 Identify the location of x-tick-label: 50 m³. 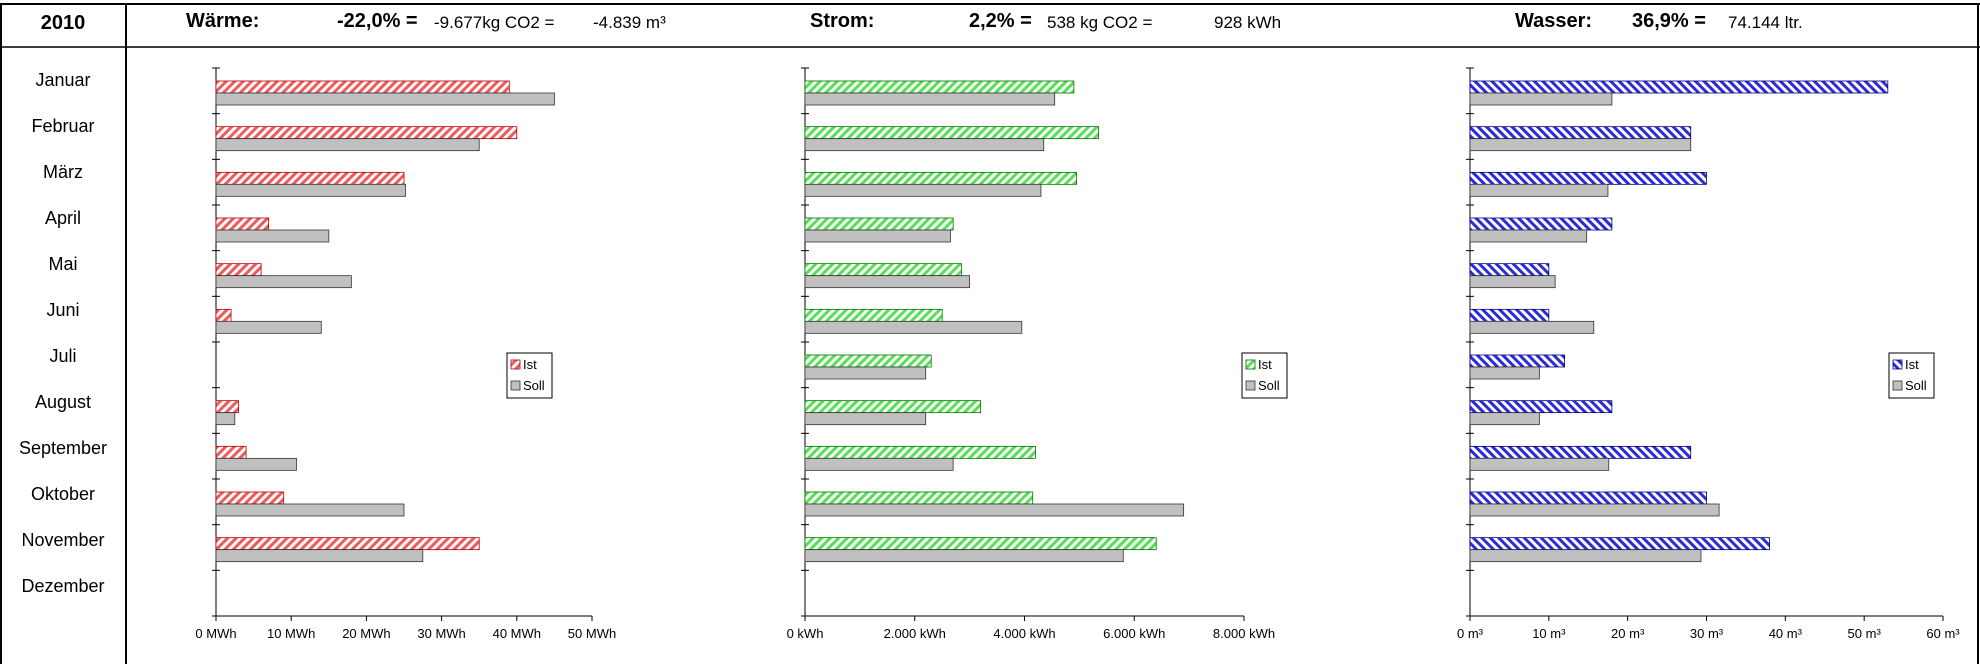
(1865, 633).